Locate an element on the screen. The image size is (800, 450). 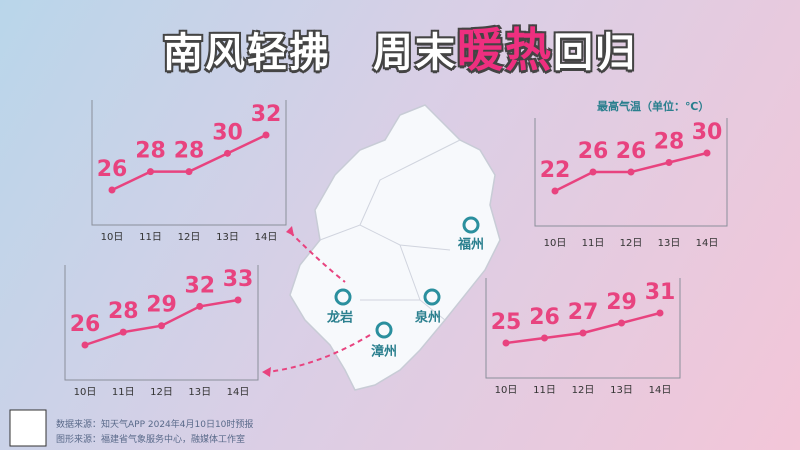
source-note: 图形来源：福建省气象服务中心，融媒体工作室 is located at coordinates (151, 440).